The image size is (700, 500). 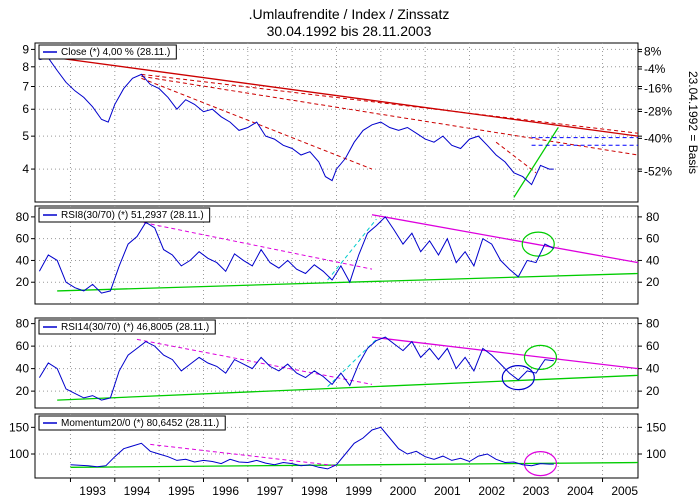 I want to click on x-tick-label: 1995, so click(x=181, y=491).